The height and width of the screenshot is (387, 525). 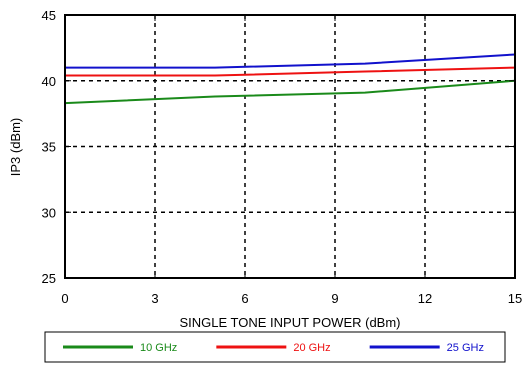 I want to click on x-tick-label: 15, so click(x=515, y=298).